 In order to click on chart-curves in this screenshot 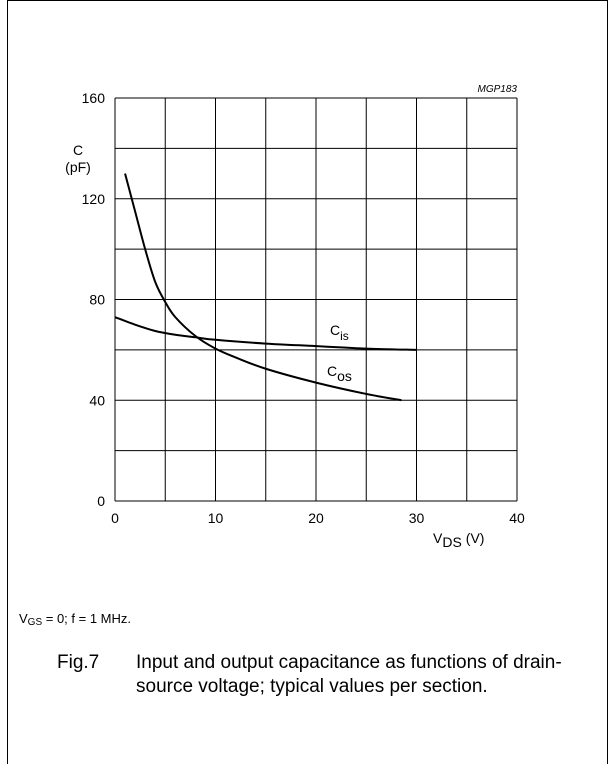, I will do `click(265, 287)`.